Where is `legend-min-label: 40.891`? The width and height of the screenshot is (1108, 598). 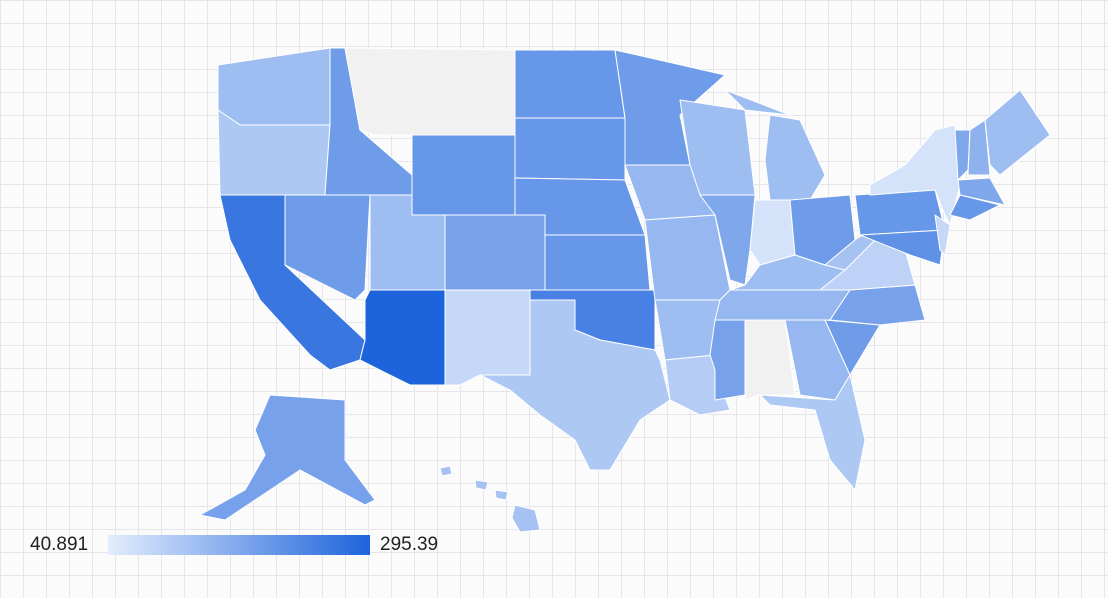 legend-min-label: 40.891 is located at coordinates (59, 544).